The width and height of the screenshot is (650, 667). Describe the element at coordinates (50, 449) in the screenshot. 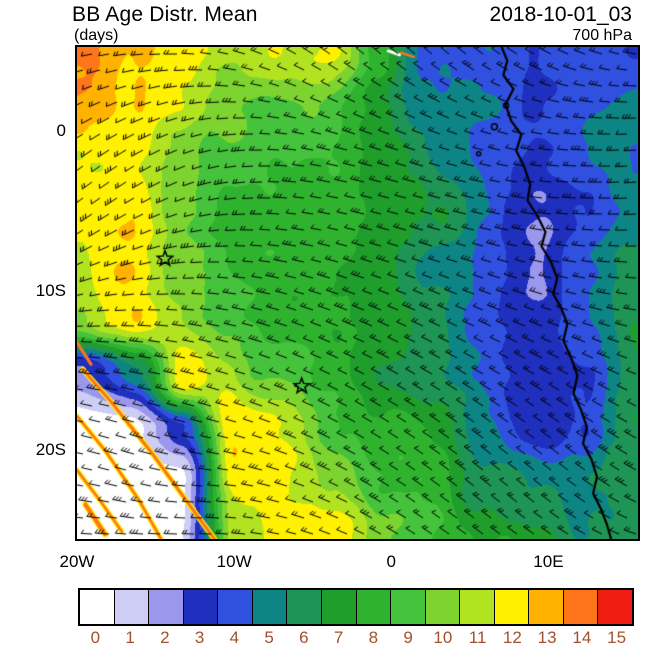

I see `y-axis-tick-label: 20S` at that location.